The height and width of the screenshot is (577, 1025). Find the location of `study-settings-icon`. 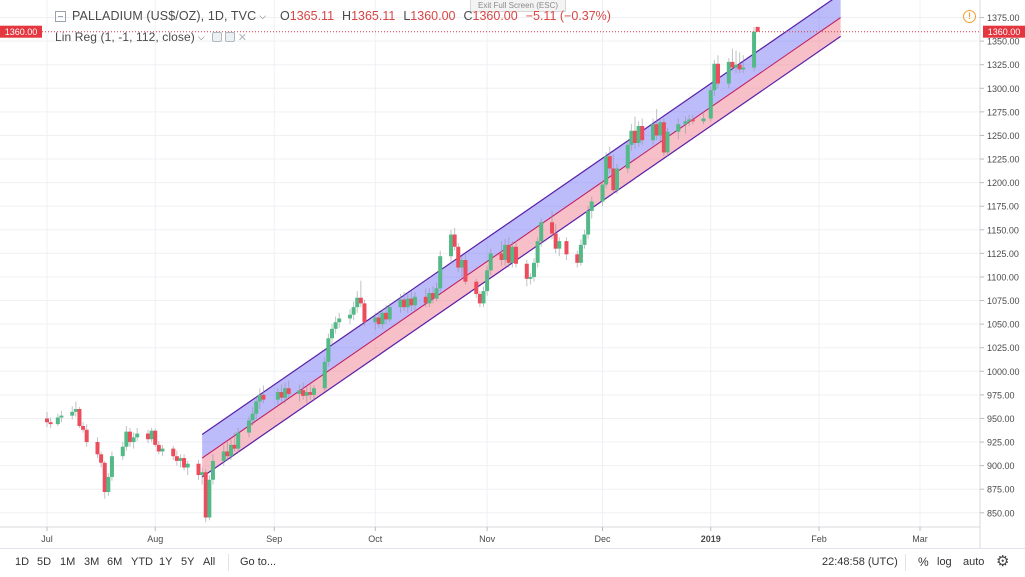

study-settings-icon is located at coordinates (229, 37).